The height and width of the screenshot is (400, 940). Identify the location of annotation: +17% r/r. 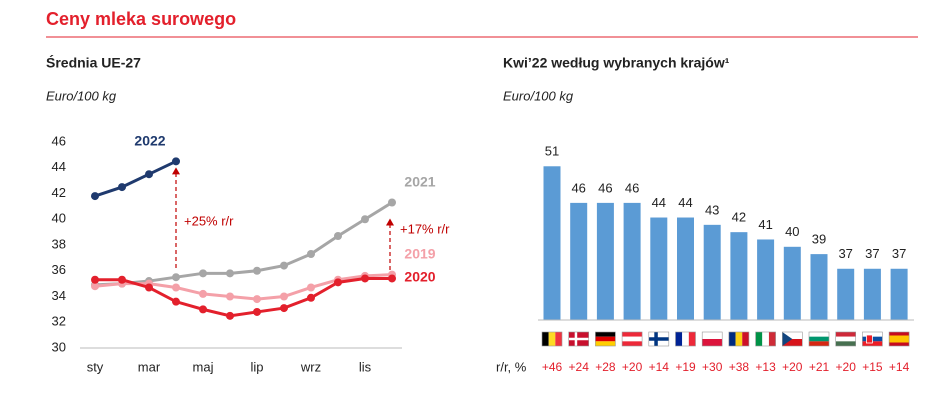
(425, 228).